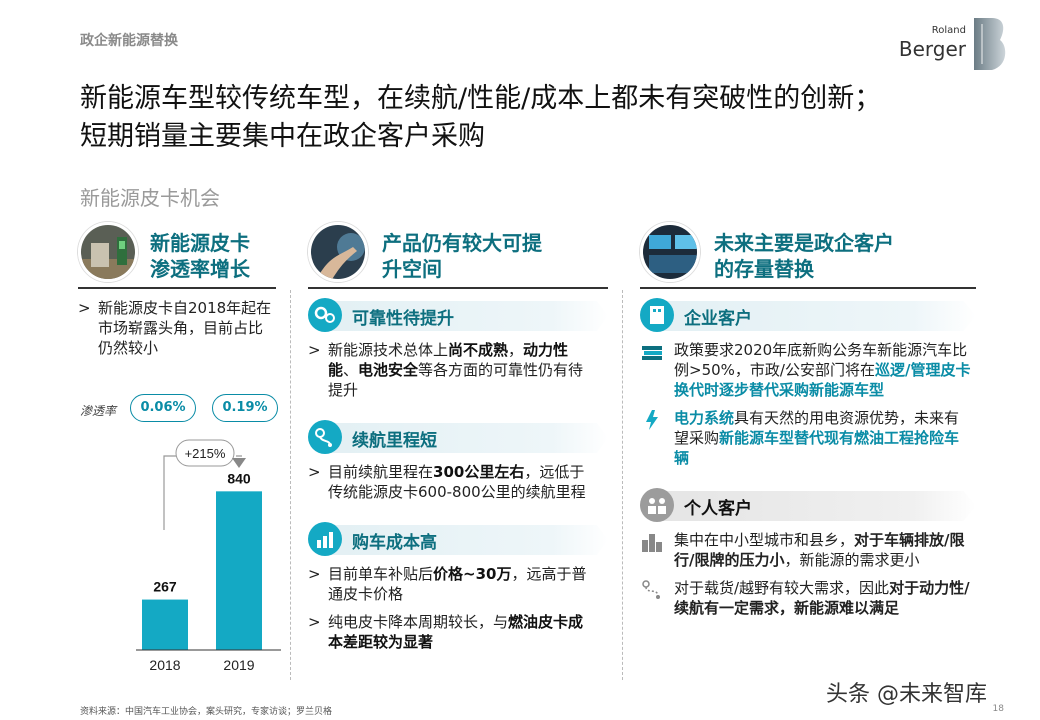 This screenshot has width=1040, height=720. Describe the element at coordinates (998, 709) in the screenshot. I see `page-number: 18` at that location.